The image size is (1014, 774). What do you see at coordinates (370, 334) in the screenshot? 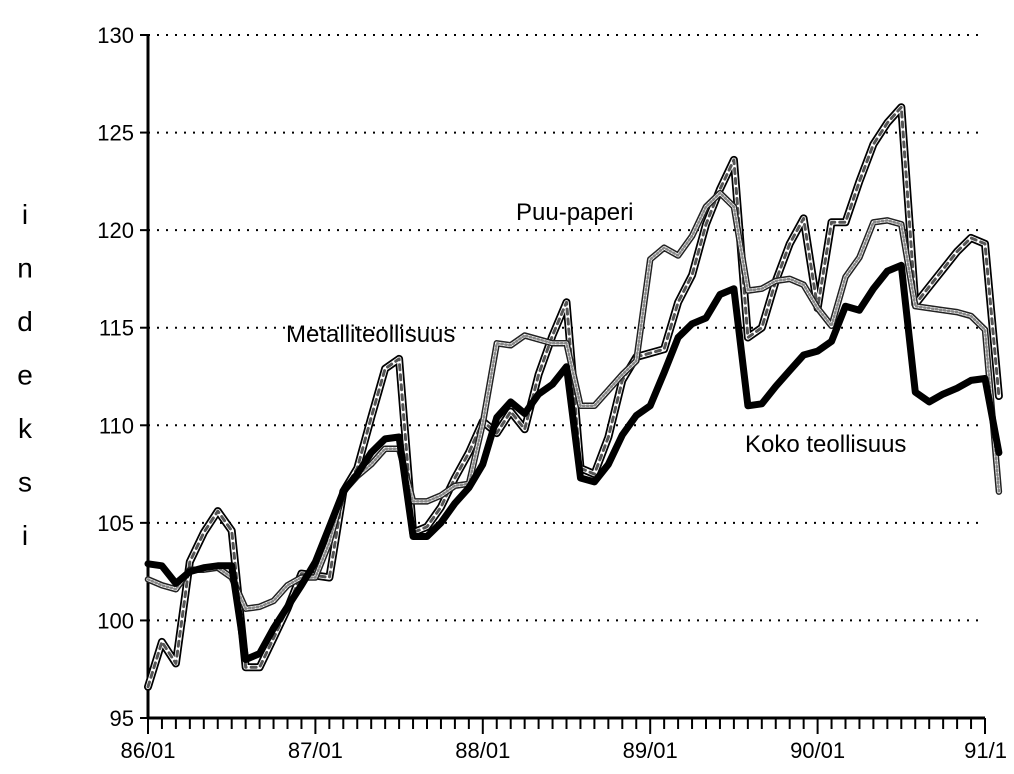
I see `series-annotation: Metalliteollisuus` at bounding box center [370, 334].